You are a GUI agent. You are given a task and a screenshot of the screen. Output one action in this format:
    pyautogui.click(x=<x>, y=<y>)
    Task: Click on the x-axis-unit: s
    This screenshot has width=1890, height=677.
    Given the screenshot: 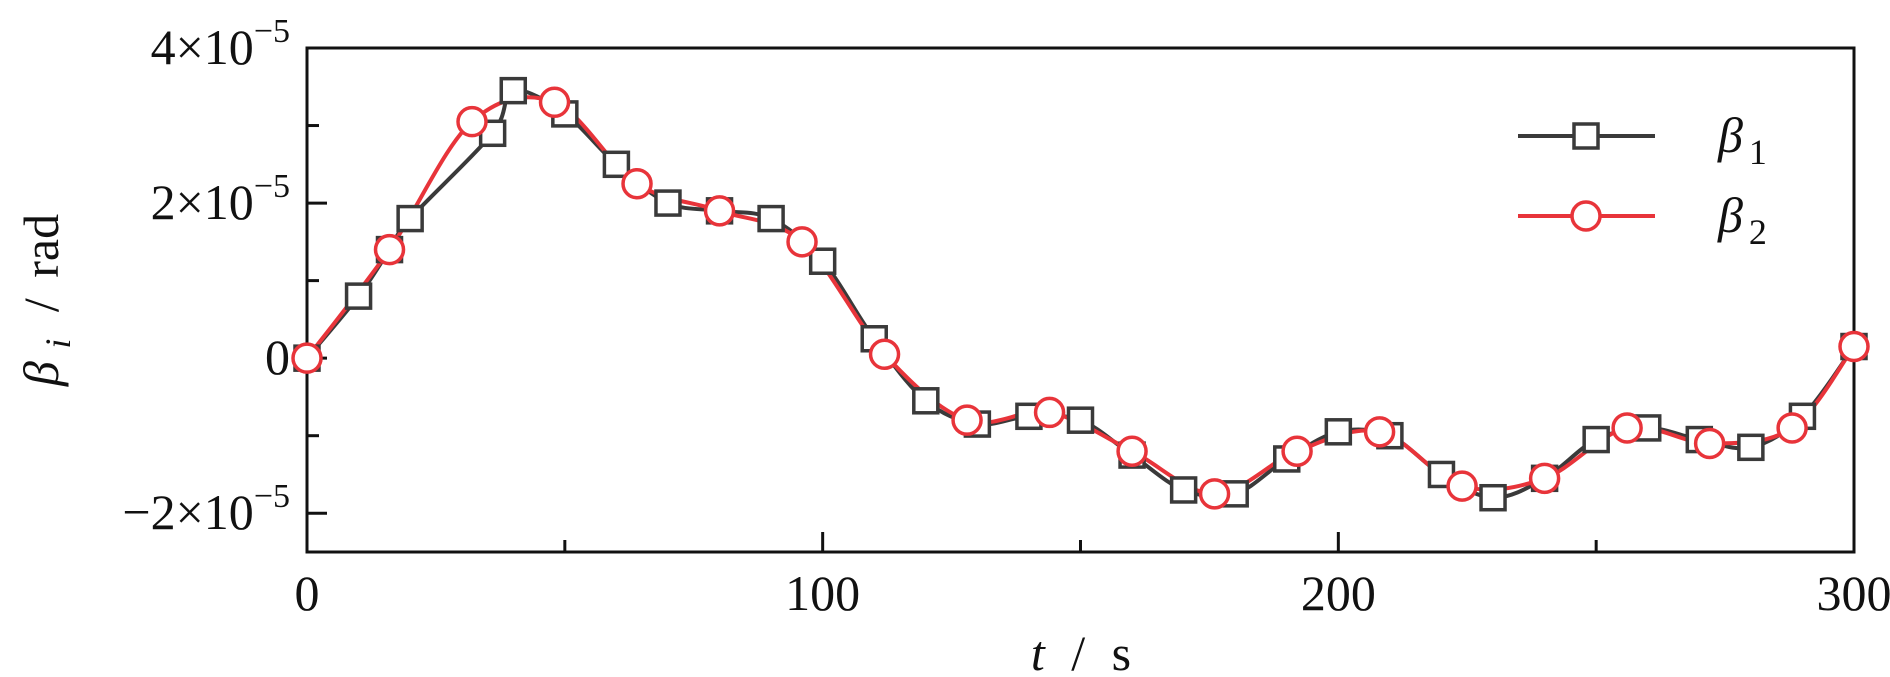 What is the action you would take?
    pyautogui.click(x=1121, y=651)
    